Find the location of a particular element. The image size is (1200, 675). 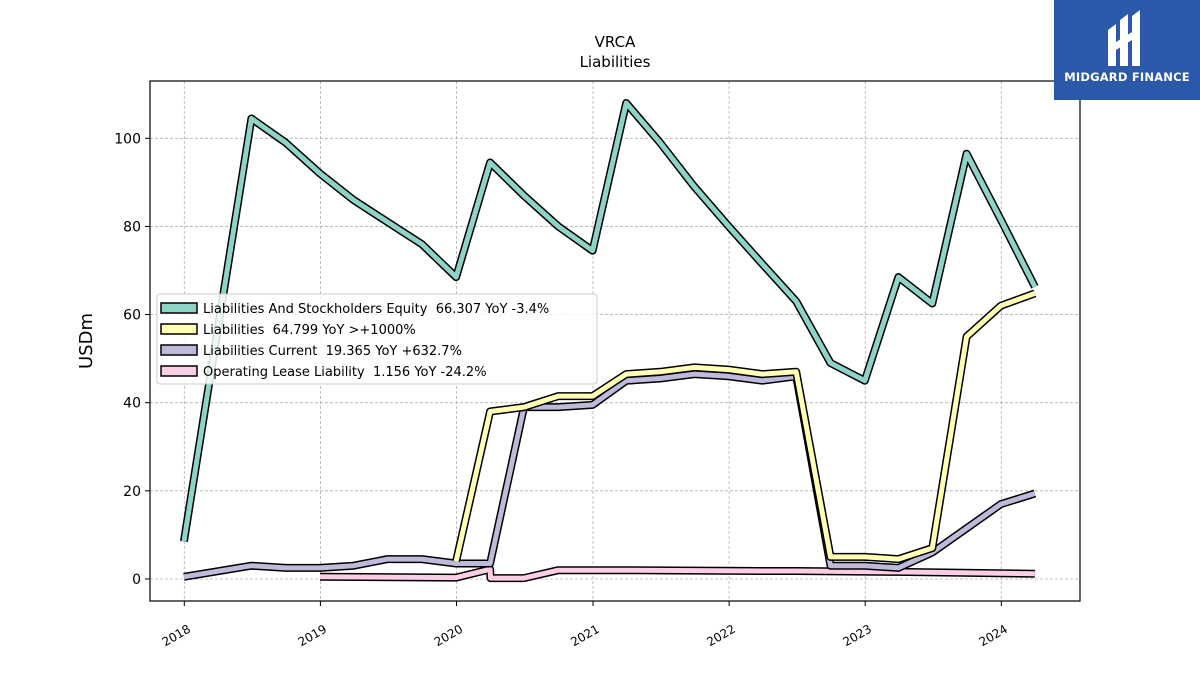

legend-label: Liabilities 64.799 YoY >+1000% is located at coordinates (309, 330).